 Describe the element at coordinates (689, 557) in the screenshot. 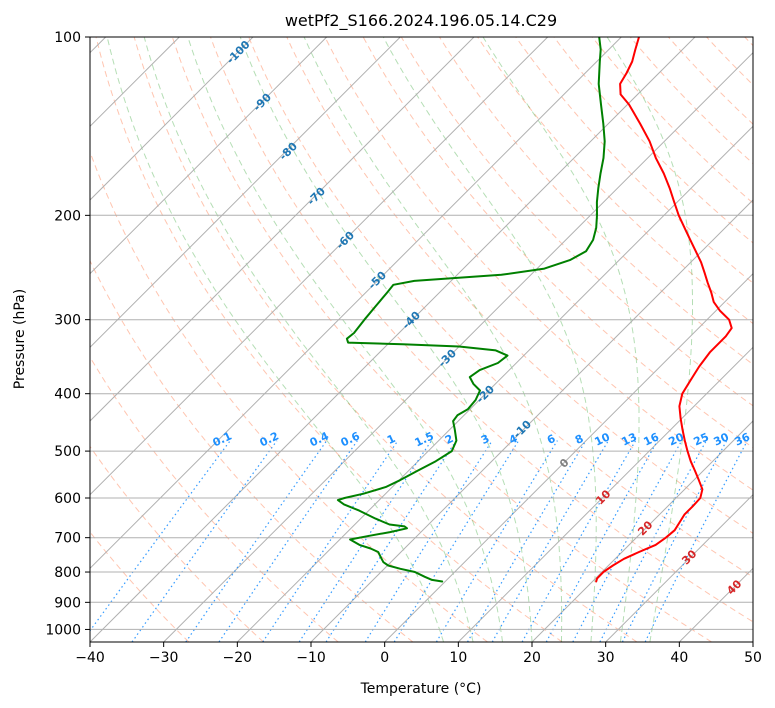

I see `isotherm-label: 30` at that location.